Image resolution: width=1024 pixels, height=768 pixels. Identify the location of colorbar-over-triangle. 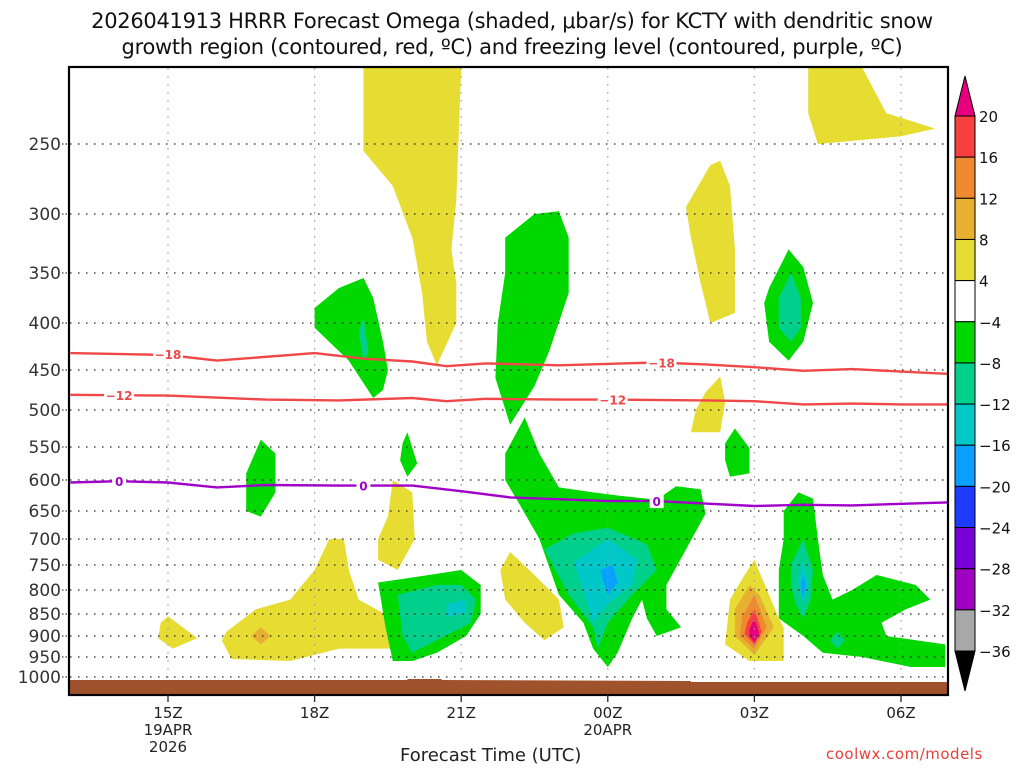
(965, 96).